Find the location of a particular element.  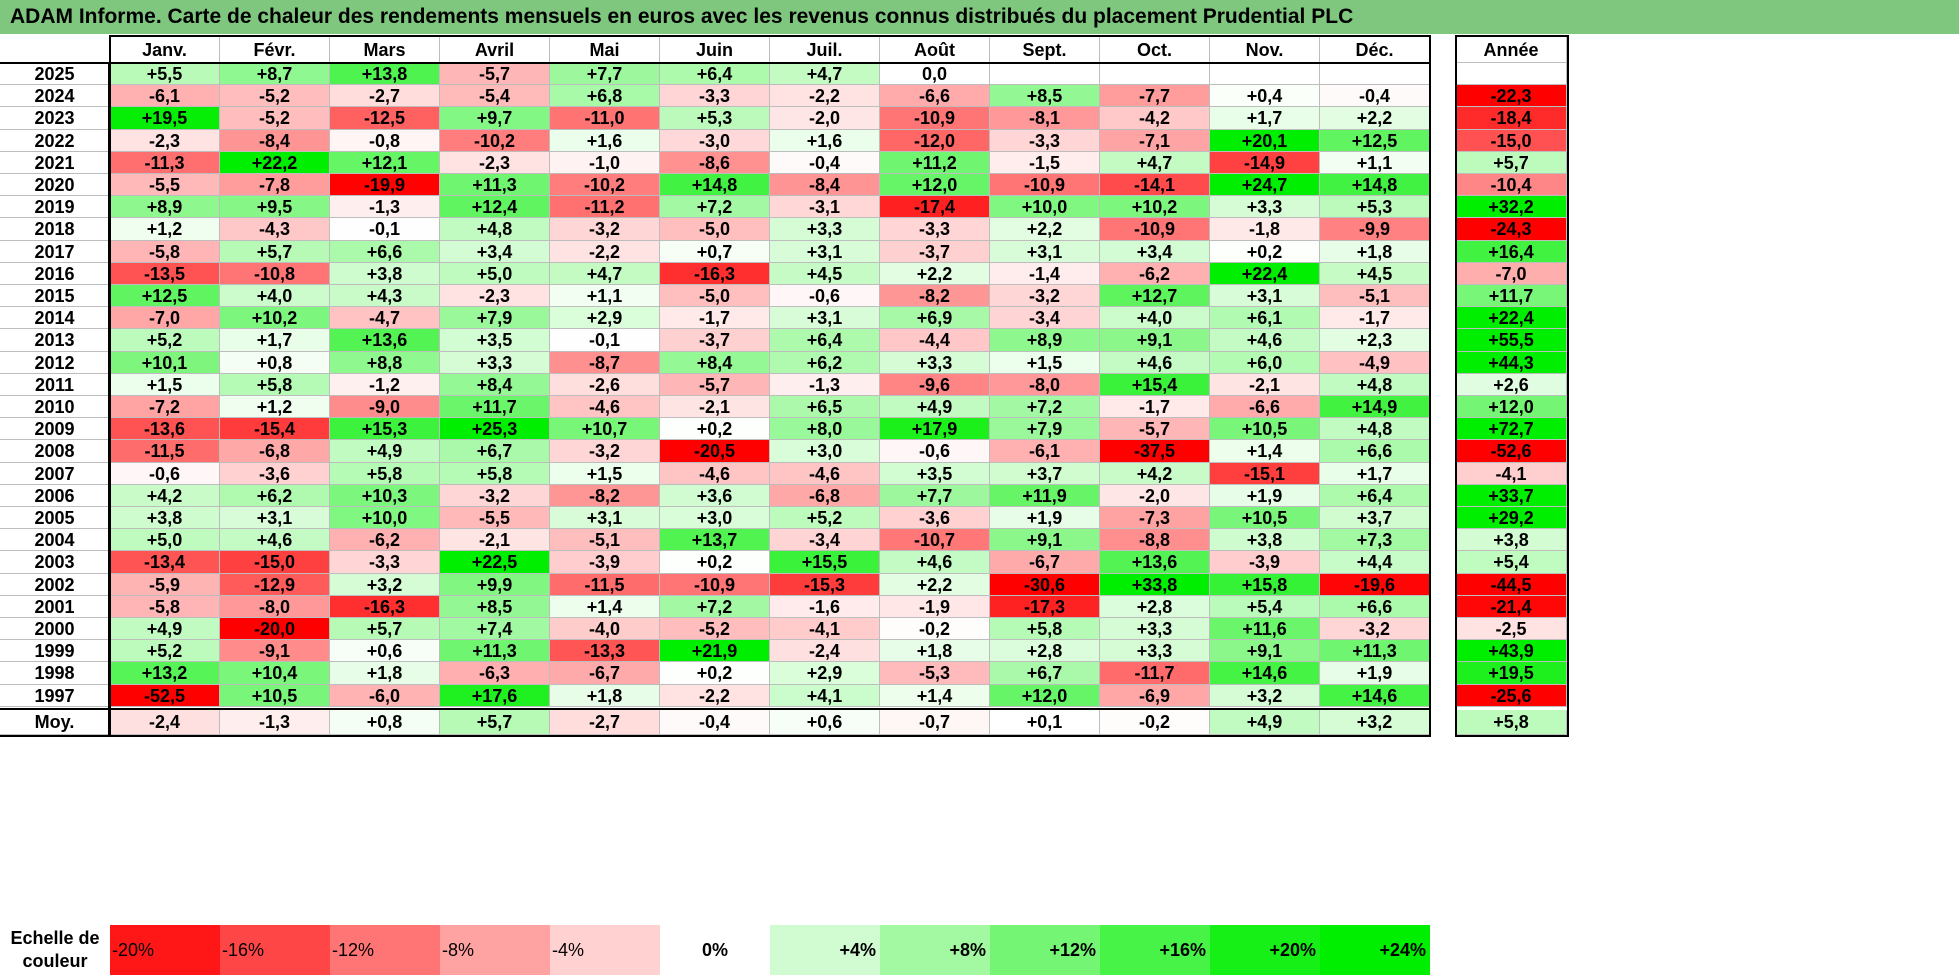

heatmap-cell: +3,1 is located at coordinates (275, 518).